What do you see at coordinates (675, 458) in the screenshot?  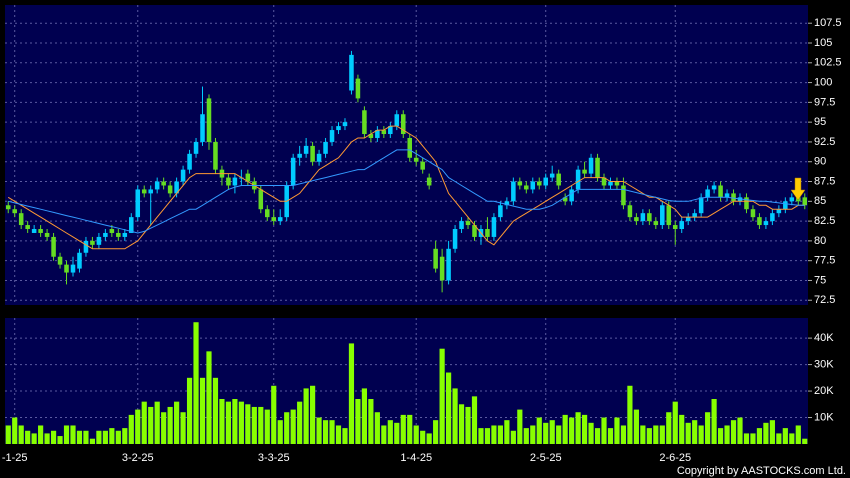 I see `x-tick-label: 2-6-25` at bounding box center [675, 458].